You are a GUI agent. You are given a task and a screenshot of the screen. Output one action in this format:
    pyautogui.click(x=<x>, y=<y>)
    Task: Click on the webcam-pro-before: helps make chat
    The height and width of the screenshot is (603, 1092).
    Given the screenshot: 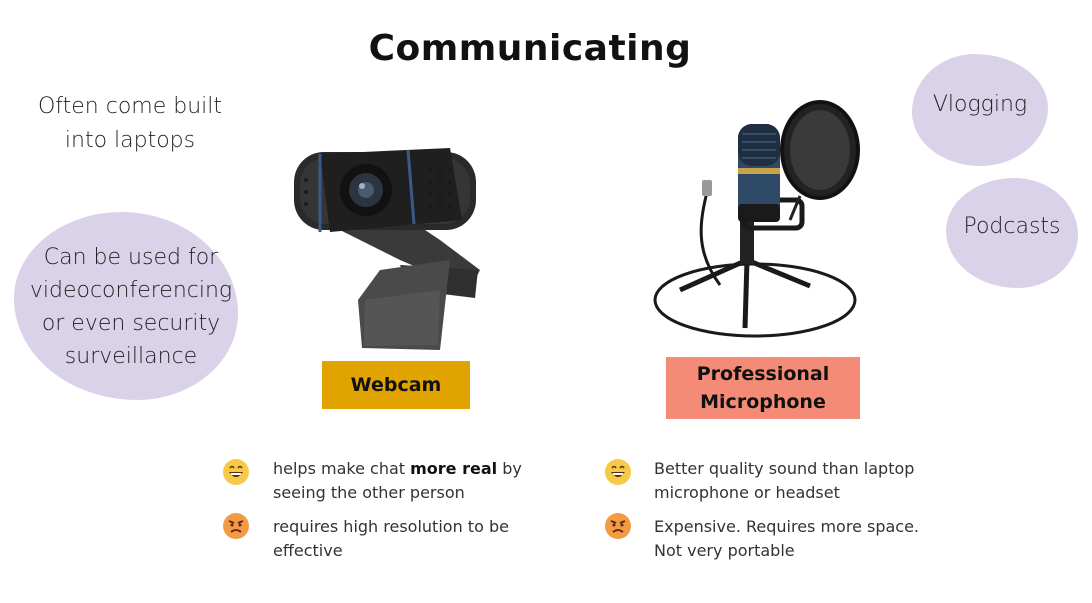 What is the action you would take?
    pyautogui.click(x=342, y=468)
    